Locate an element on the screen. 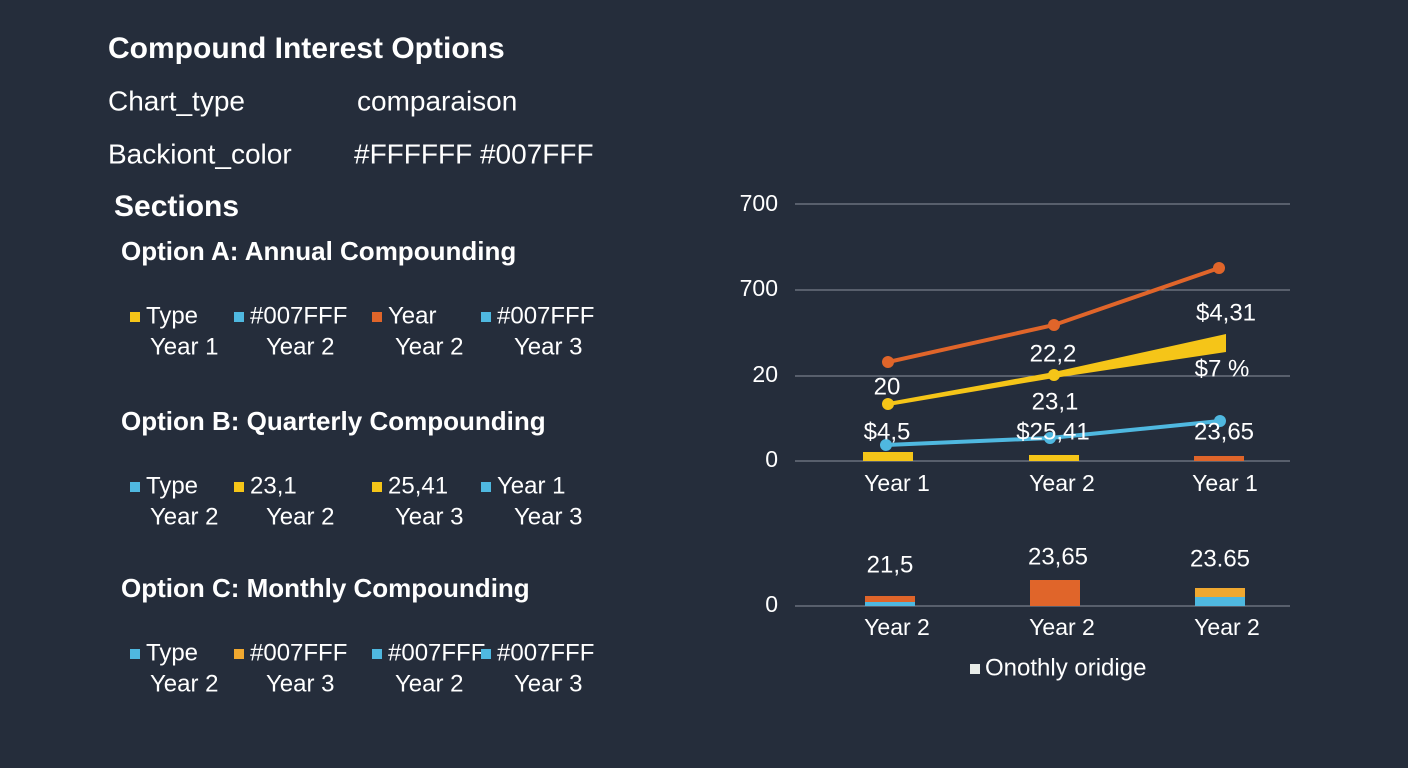  legend-label: Onothly oridige is located at coordinates (1065, 667).